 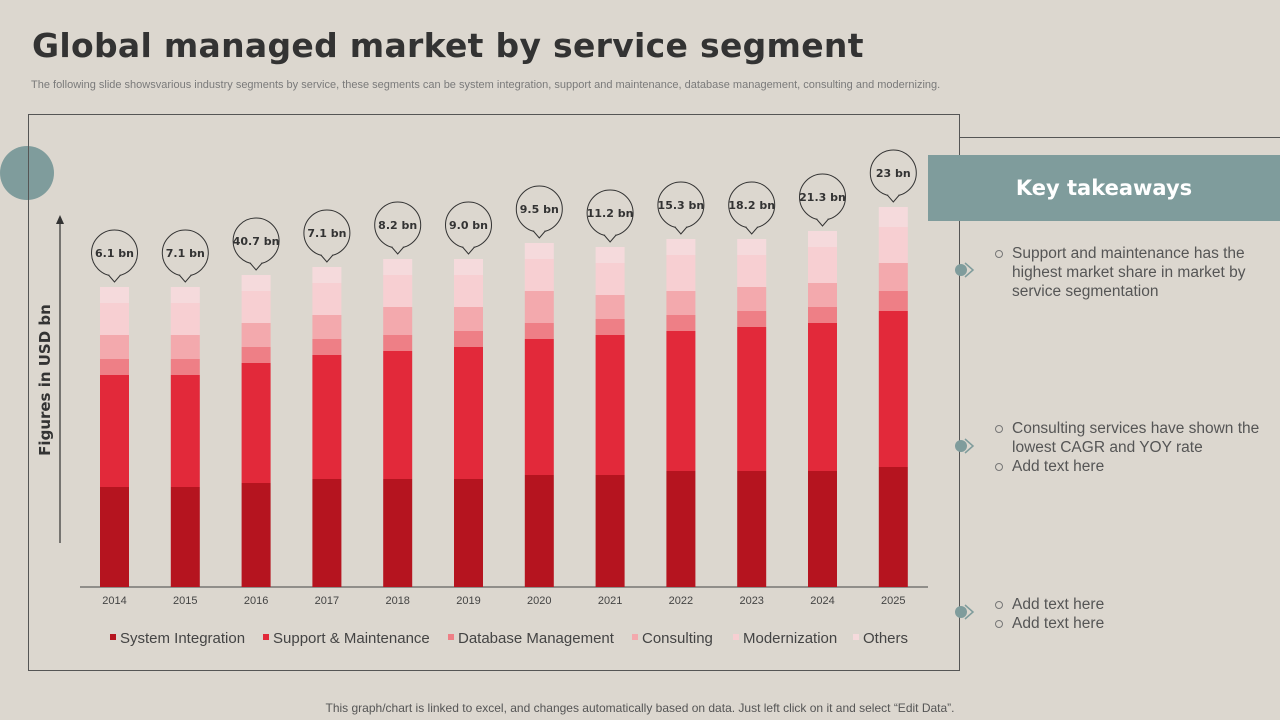 What do you see at coordinates (468, 267) in the screenshot?
I see `bar-segment-others-2019` at bounding box center [468, 267].